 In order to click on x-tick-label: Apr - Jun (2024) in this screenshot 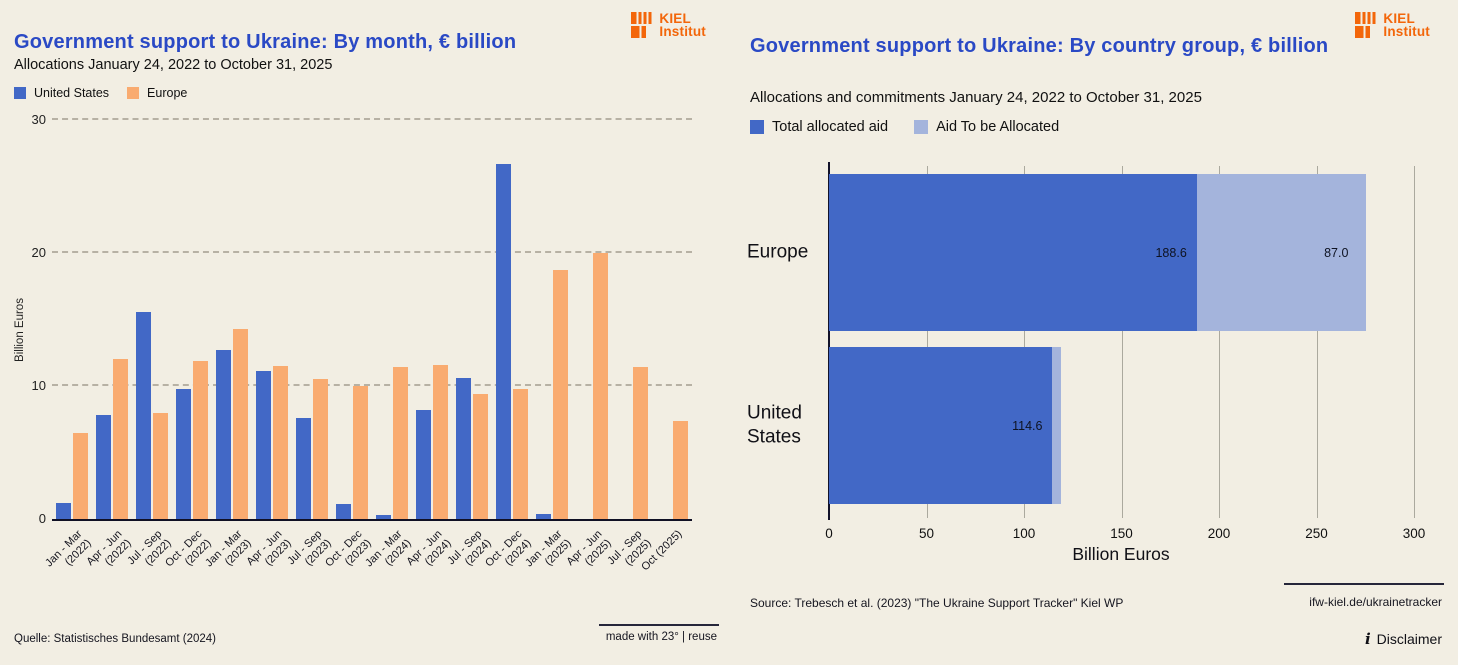, I will do `click(429, 548)`.